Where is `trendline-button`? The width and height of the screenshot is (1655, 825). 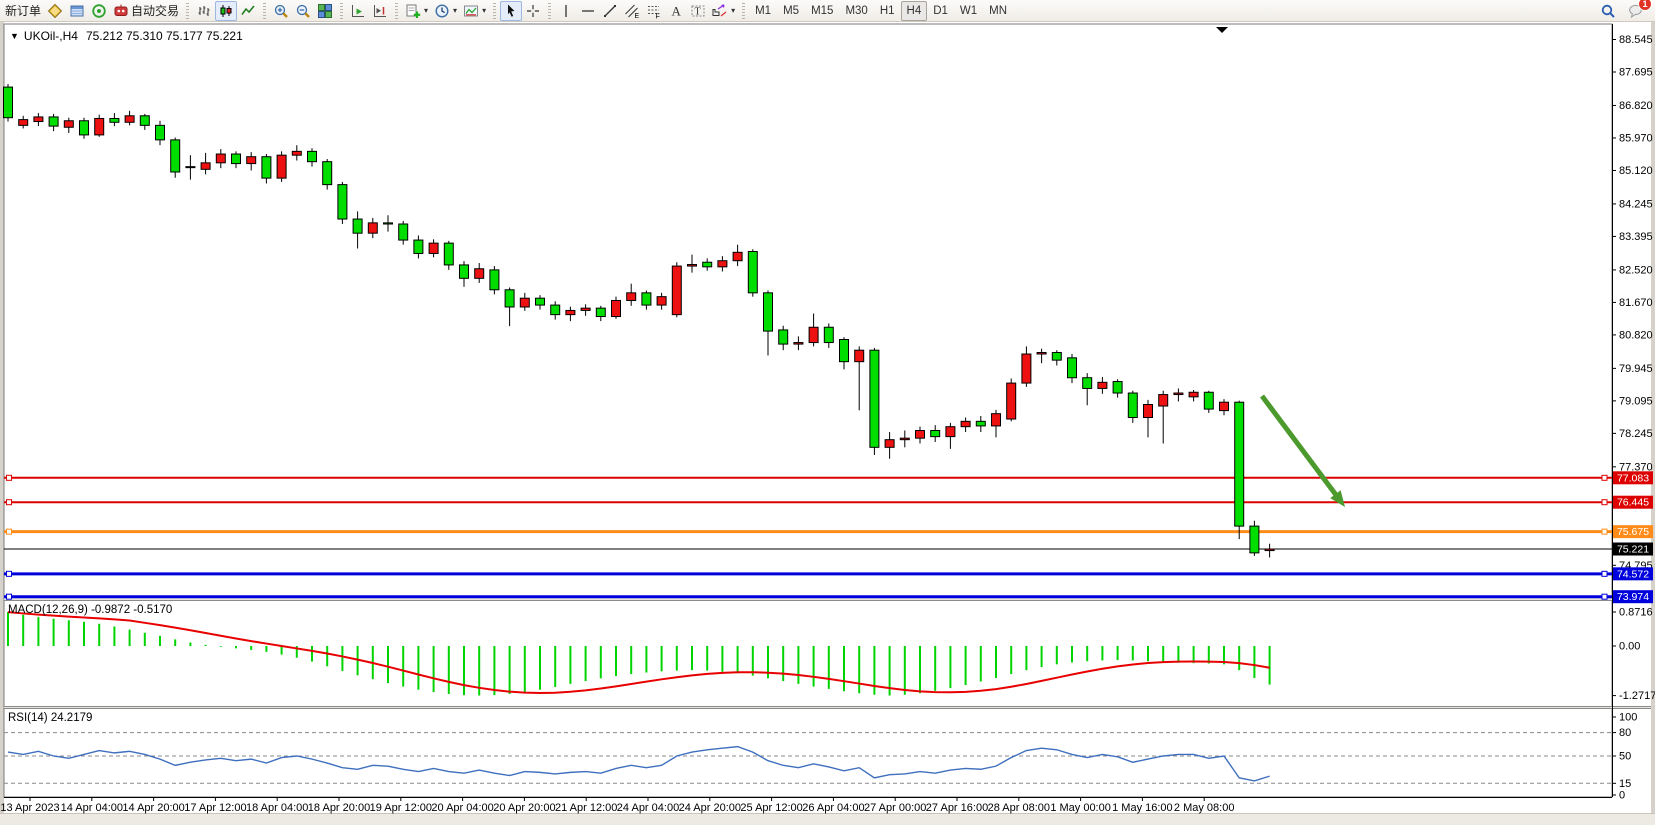
trendline-button is located at coordinates (610, 11).